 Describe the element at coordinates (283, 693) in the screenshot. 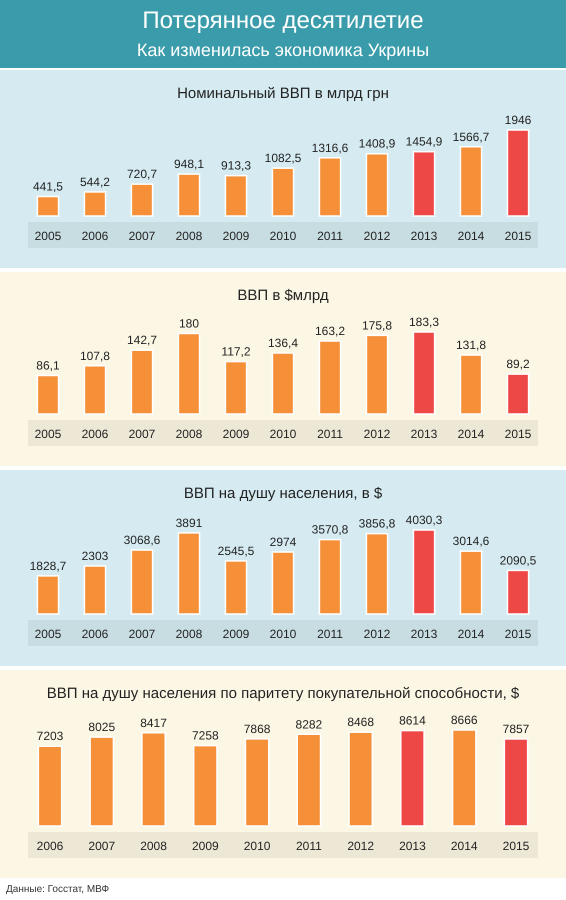

I see `chart-title: ВВП на душу населения по паритету покупательной способности, $` at that location.